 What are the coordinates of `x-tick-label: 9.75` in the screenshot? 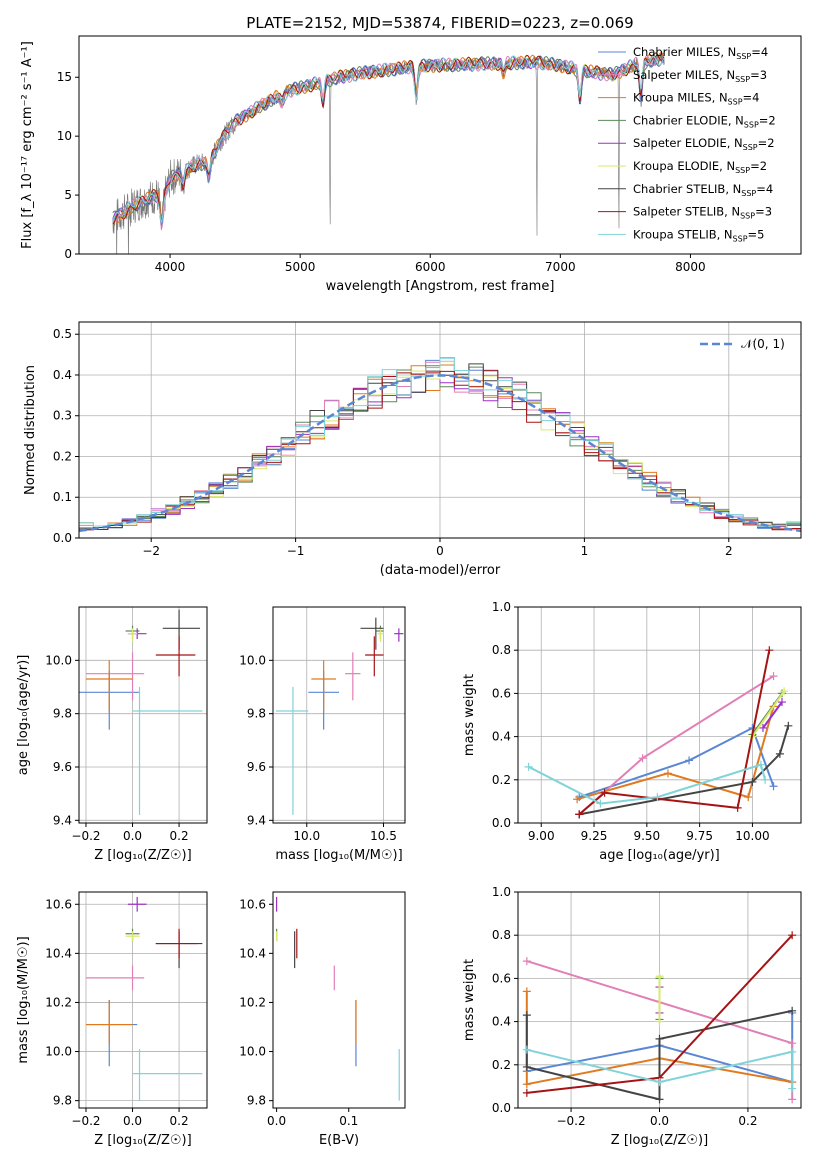 It's located at (699, 836).